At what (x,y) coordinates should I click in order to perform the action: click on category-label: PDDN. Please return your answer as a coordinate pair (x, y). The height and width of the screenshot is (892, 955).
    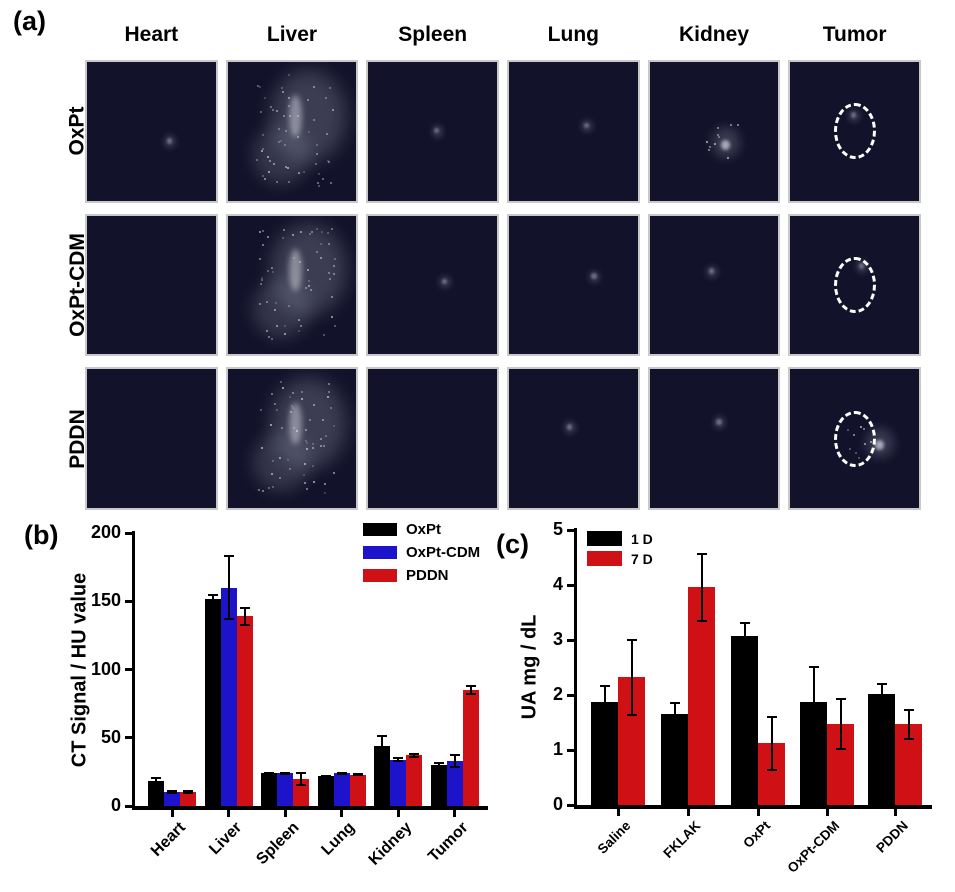
    Looking at the image, I should click on (891, 837).